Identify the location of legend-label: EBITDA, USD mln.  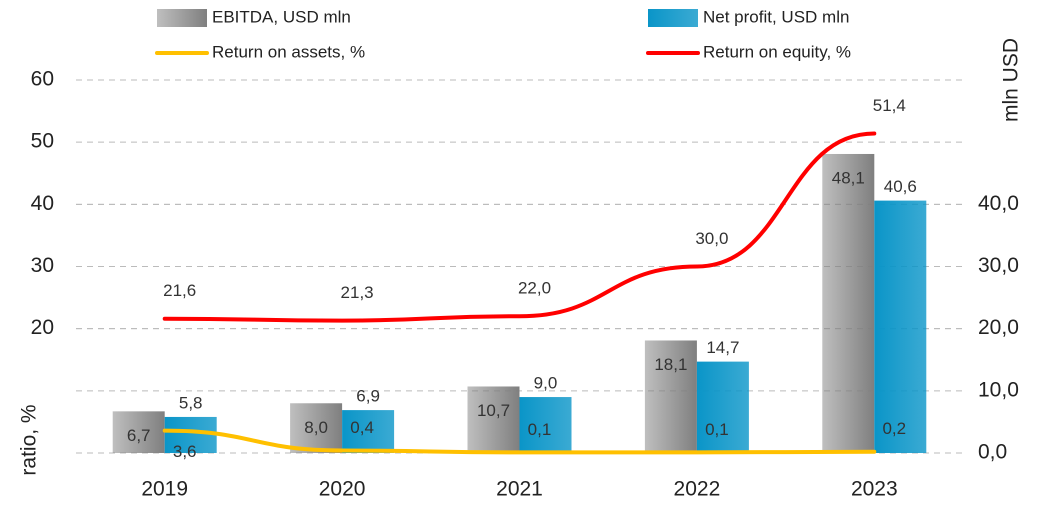
(281, 16).